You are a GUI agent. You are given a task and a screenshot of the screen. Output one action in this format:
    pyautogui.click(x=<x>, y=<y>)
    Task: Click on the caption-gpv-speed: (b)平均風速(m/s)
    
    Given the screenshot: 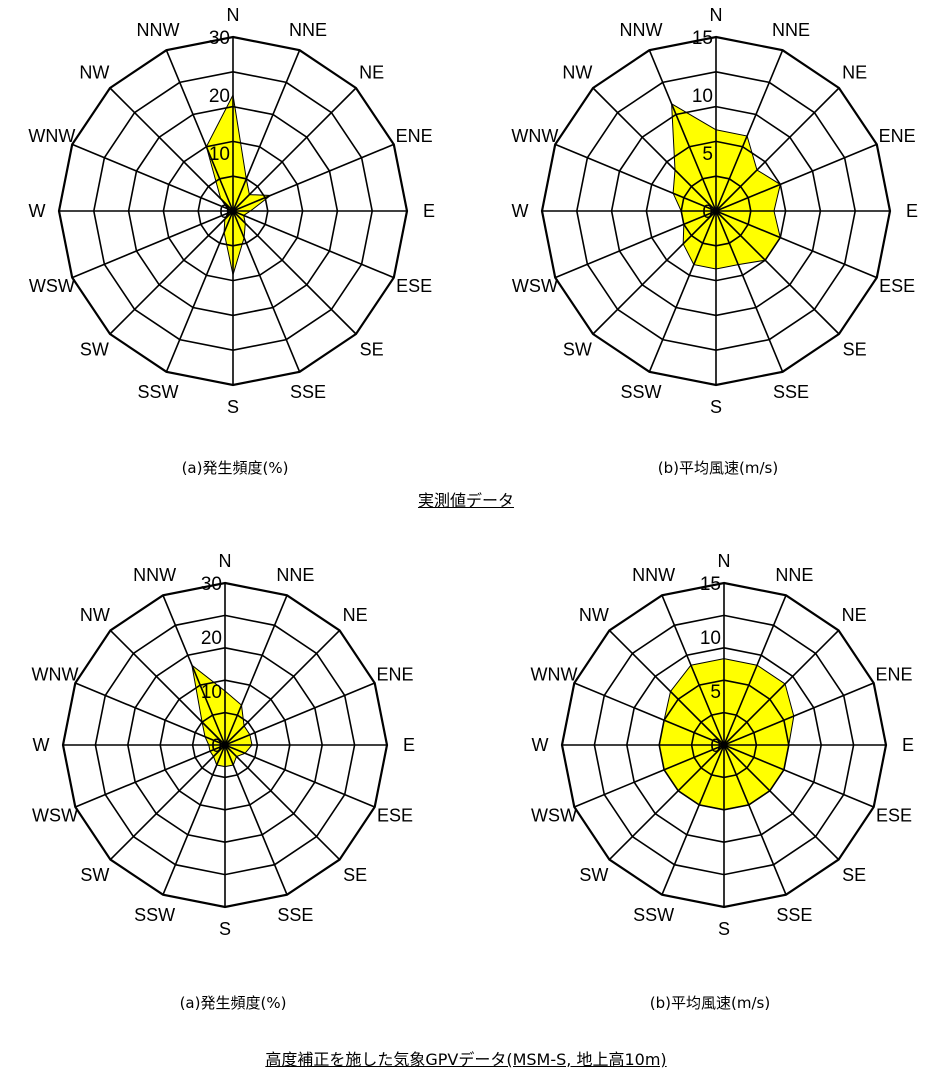 What is the action you would take?
    pyautogui.click(x=710, y=1003)
    